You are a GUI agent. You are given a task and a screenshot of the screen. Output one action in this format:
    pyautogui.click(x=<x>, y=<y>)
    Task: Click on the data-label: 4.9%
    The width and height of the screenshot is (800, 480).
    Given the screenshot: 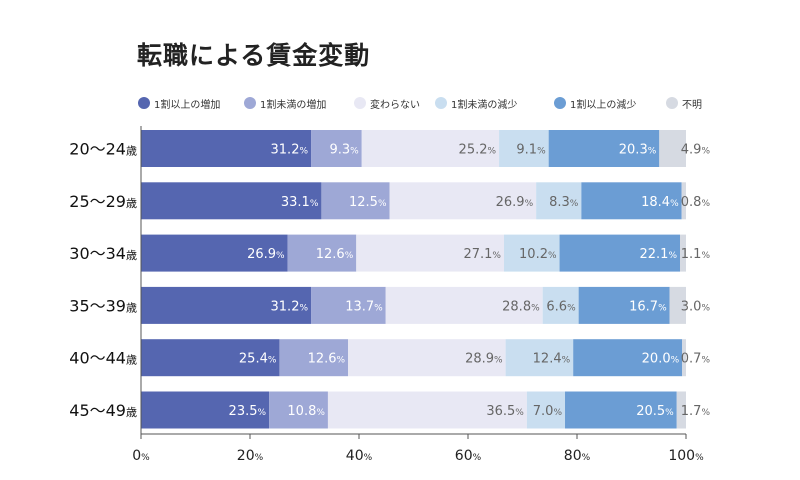 What is the action you would take?
    pyautogui.click(x=696, y=150)
    